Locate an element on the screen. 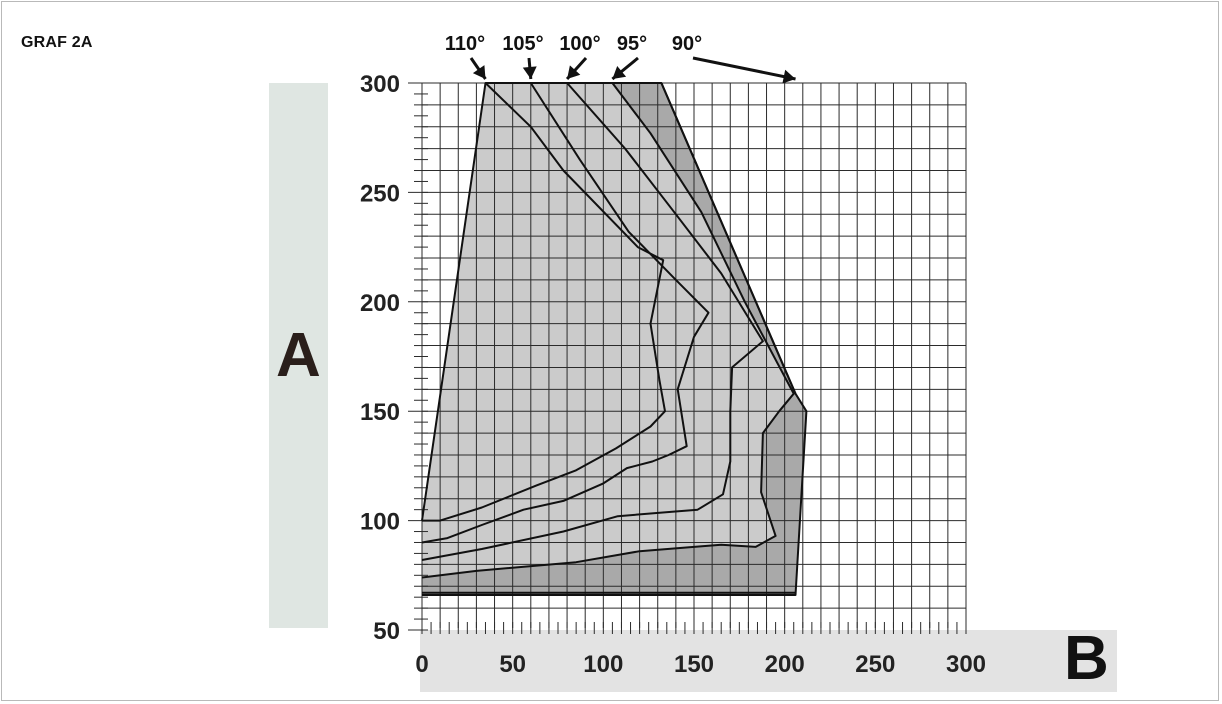  series-labels: 110° 105° 100° 95° 90° is located at coordinates (573, 44).